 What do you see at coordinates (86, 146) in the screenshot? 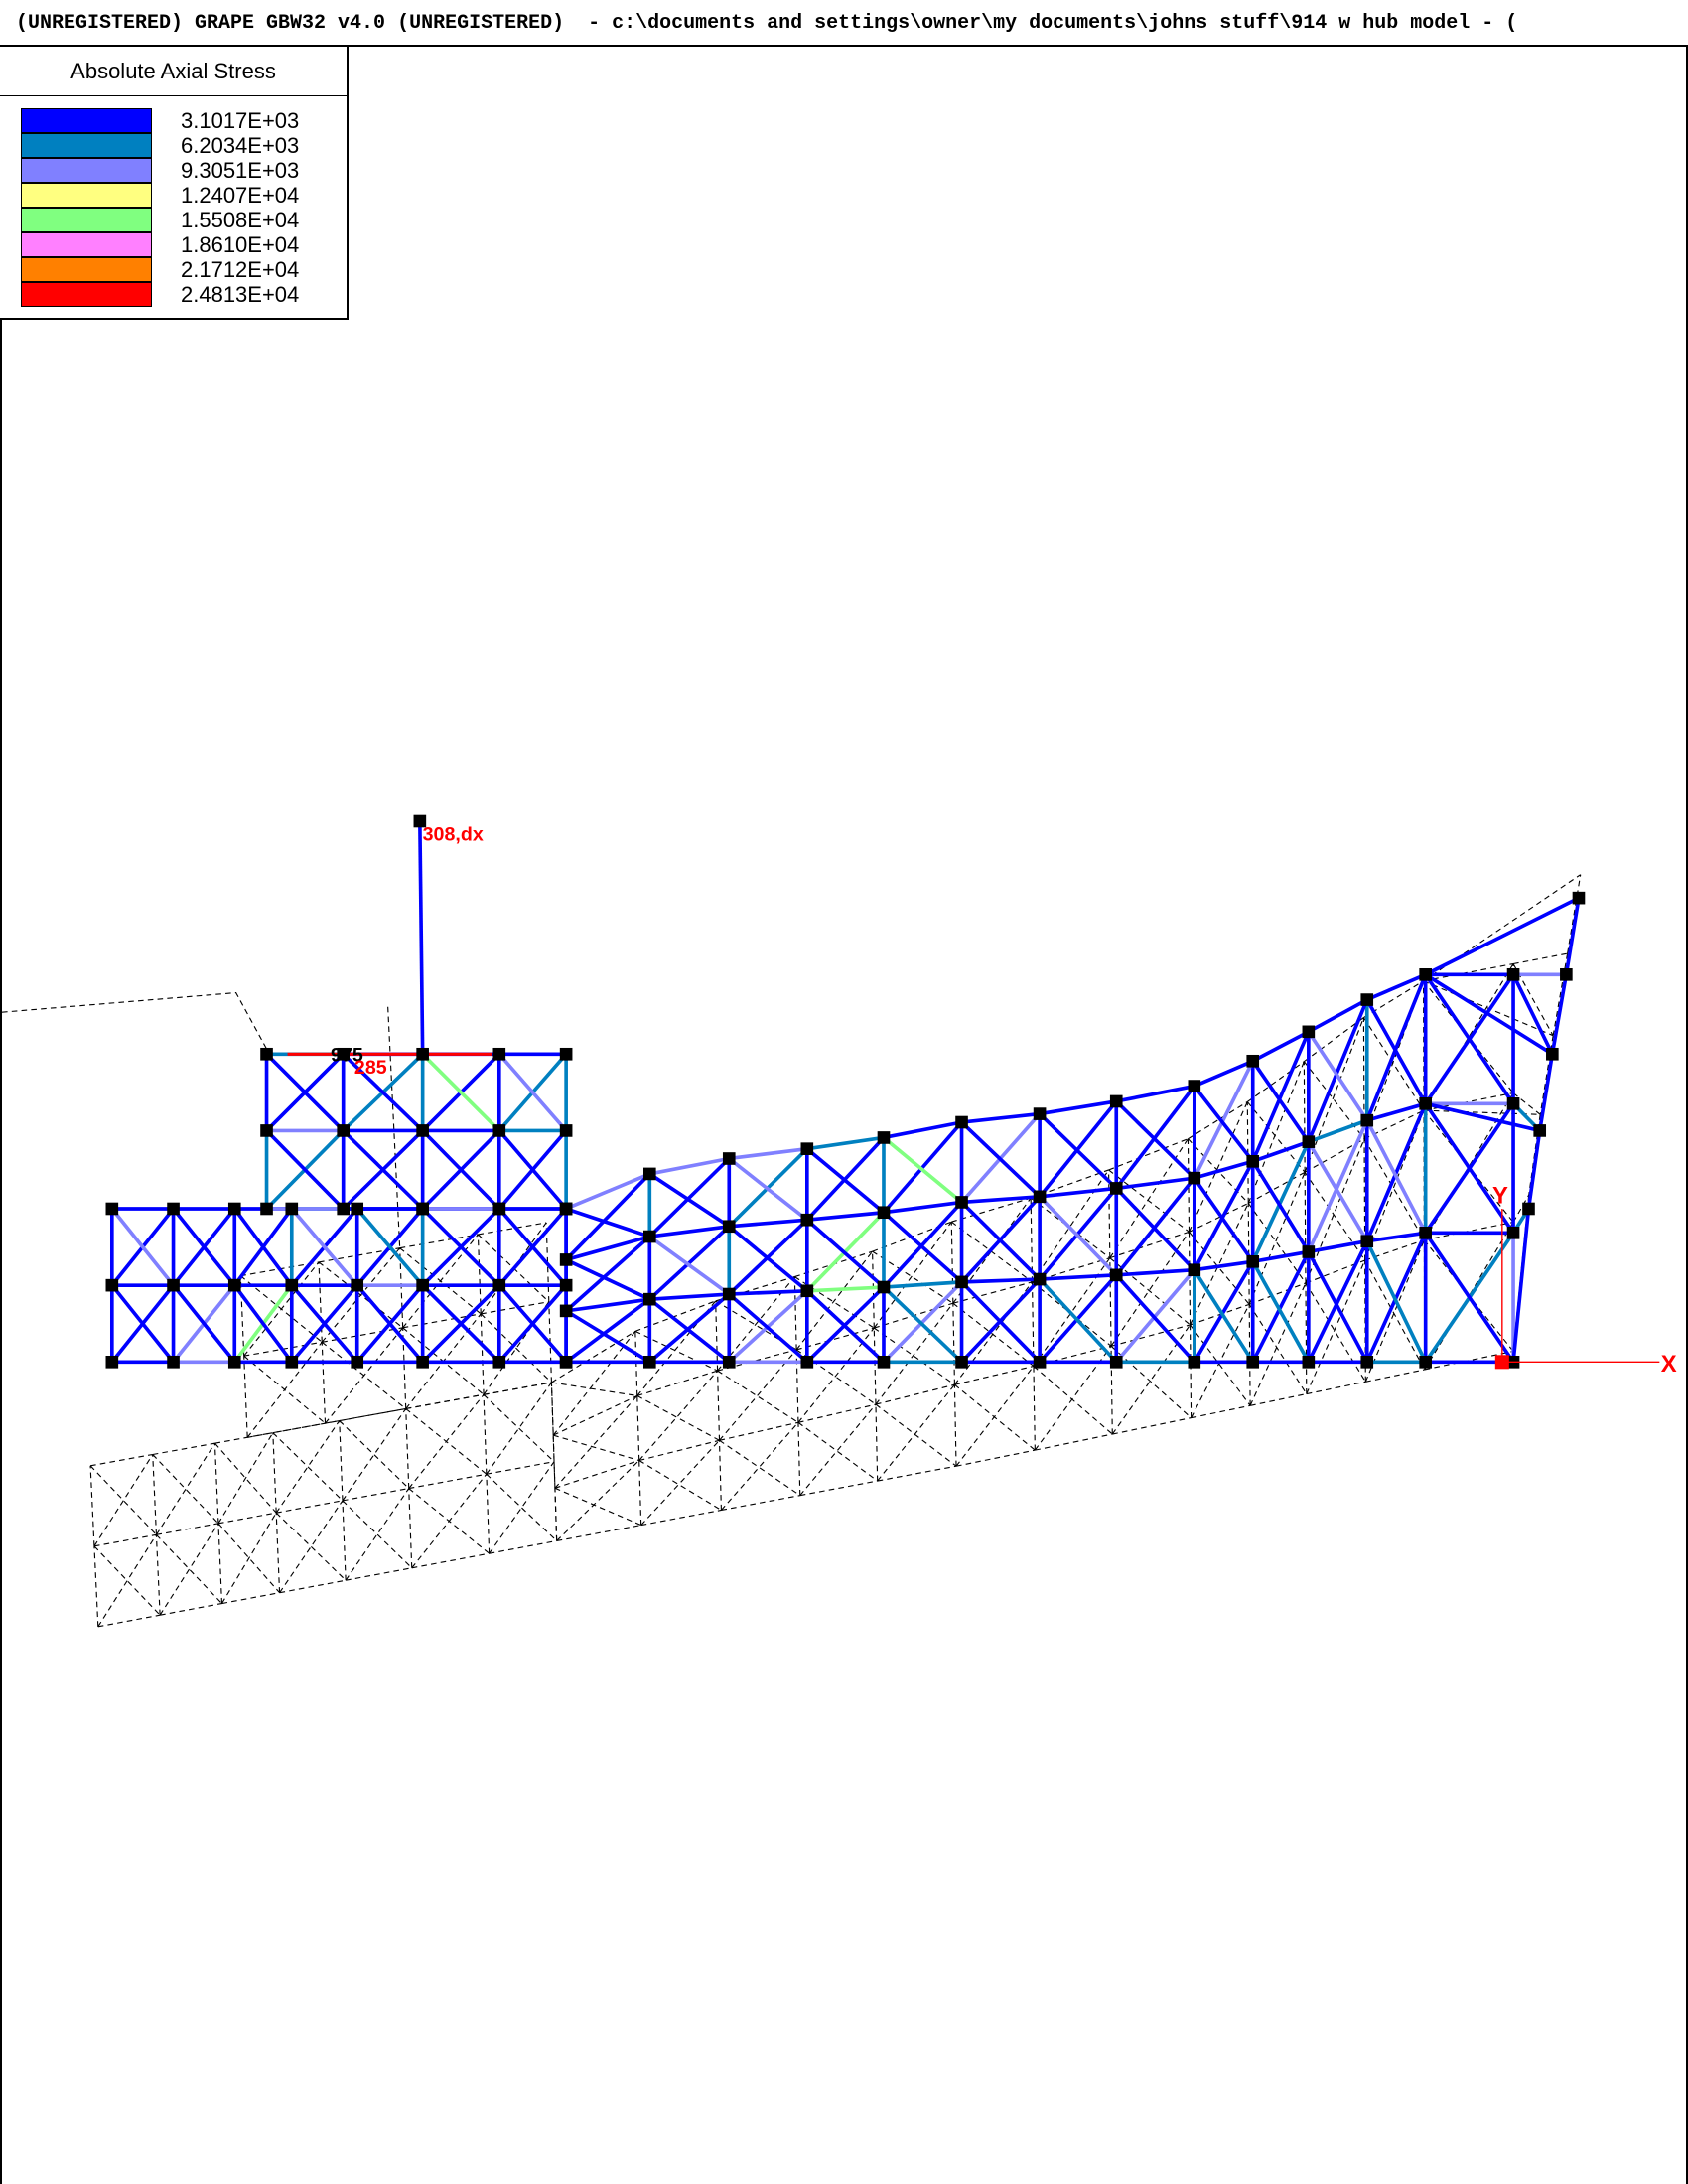
I see `legend-swatch` at bounding box center [86, 146].